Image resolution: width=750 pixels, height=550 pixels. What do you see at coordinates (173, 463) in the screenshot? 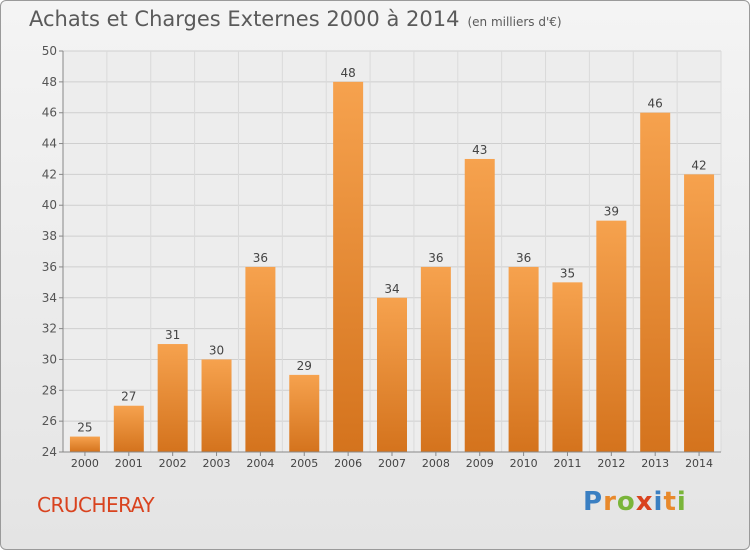
I see `x-tick-label: 2002` at bounding box center [173, 463].